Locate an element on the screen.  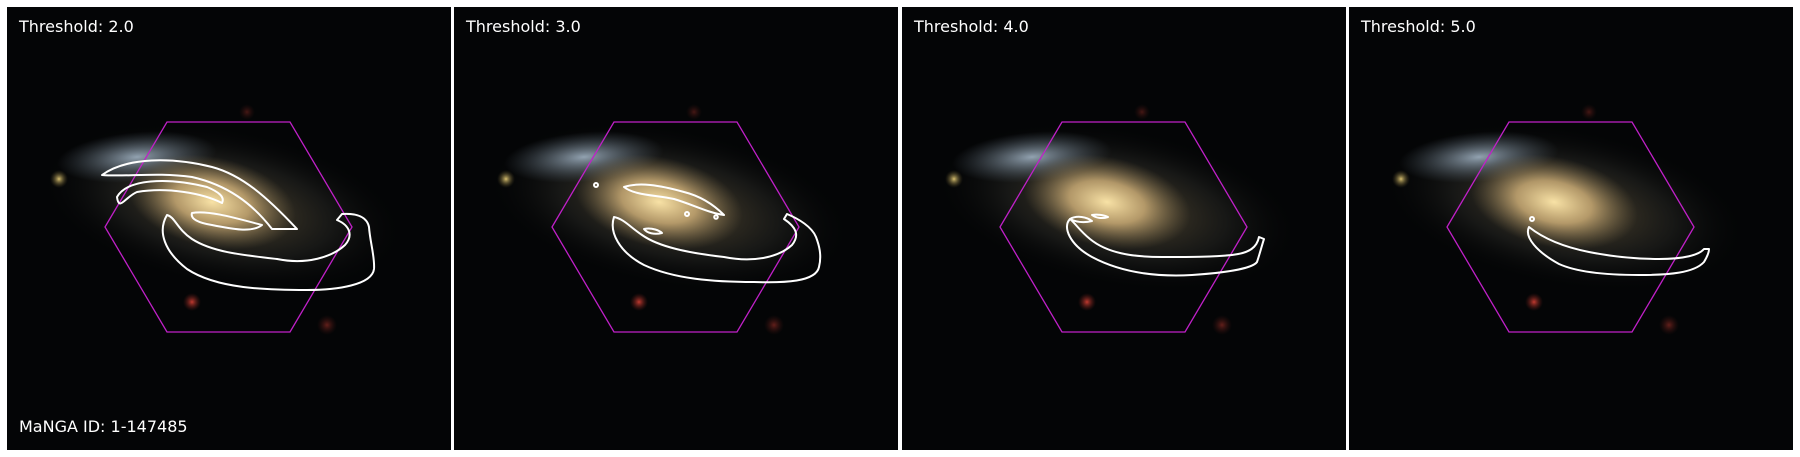
threshold-label: Threshold: 4.0 is located at coordinates (971, 26).